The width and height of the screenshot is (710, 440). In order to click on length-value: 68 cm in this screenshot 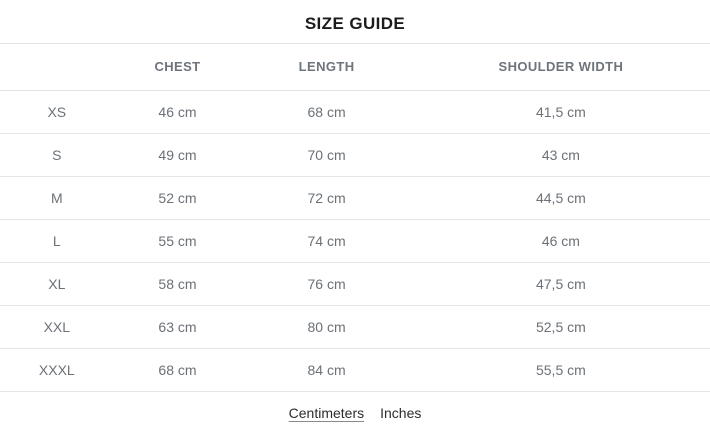, I will do `click(326, 112)`.